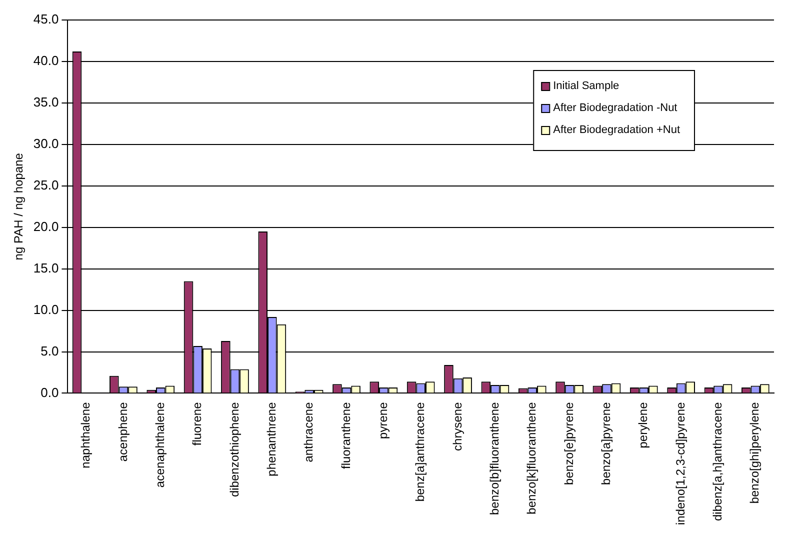  I want to click on x-tick-label: anthracene, so click(309, 432).